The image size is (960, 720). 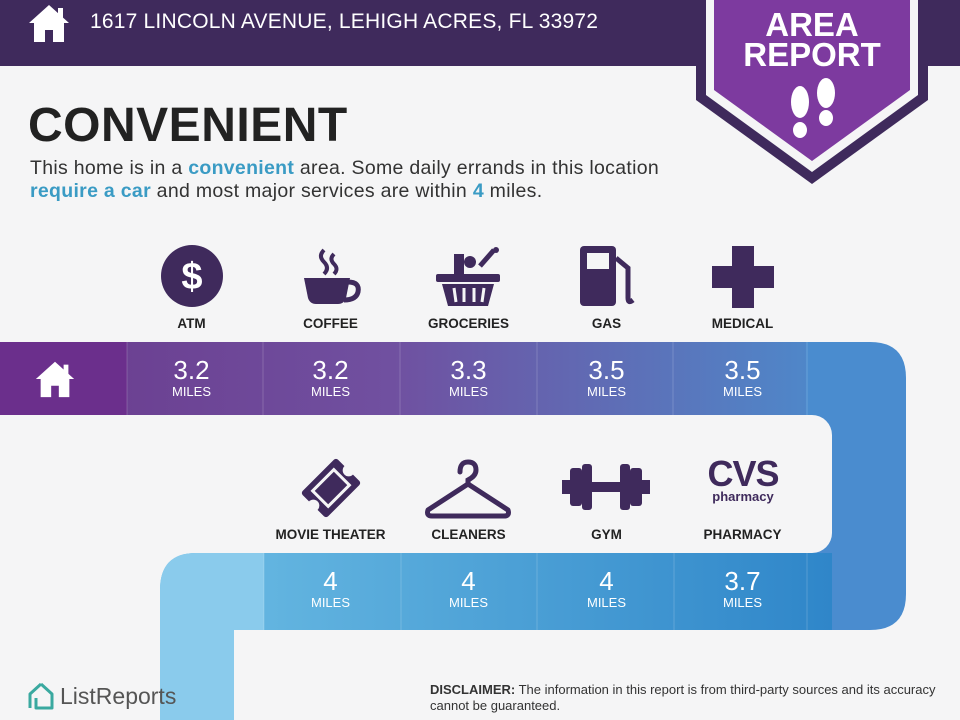 What do you see at coordinates (742, 534) in the screenshot?
I see `service-label-pharmacy: PHARMACY` at bounding box center [742, 534].